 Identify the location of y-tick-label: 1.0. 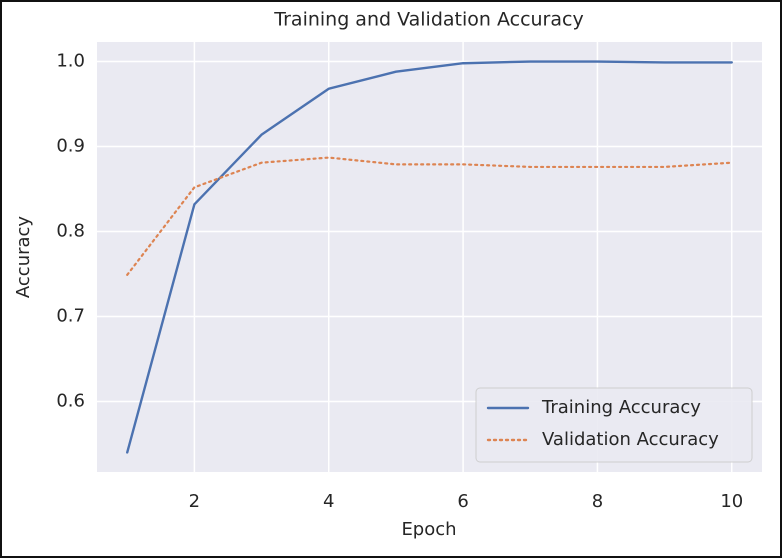
(70, 61).